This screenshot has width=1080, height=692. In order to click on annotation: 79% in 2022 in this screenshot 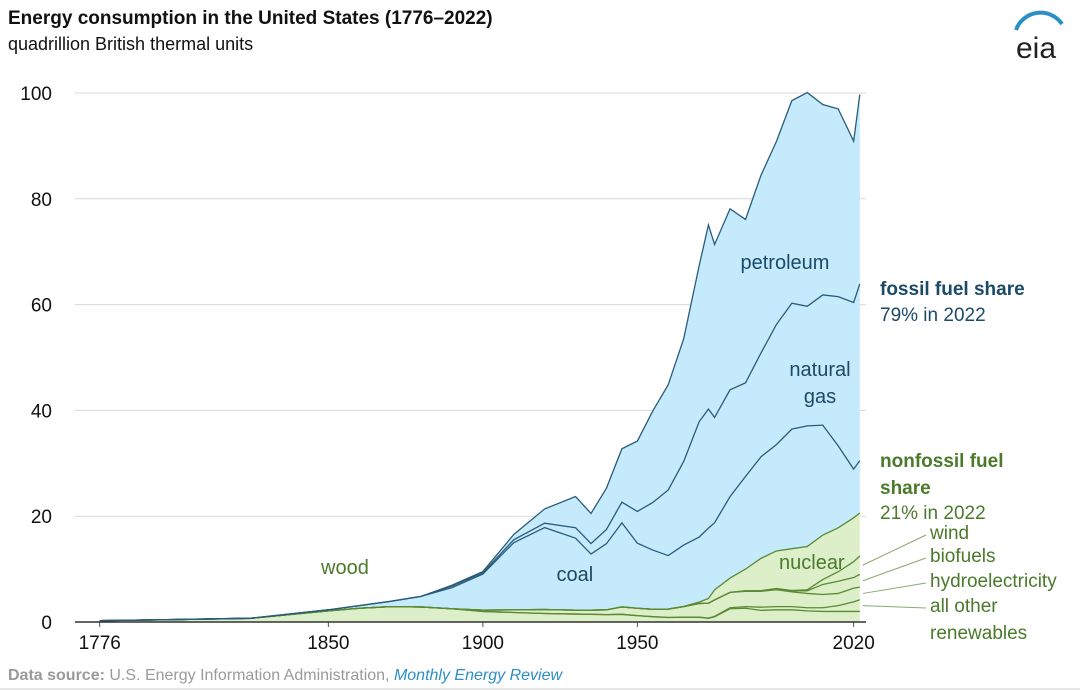, I will do `click(933, 315)`.